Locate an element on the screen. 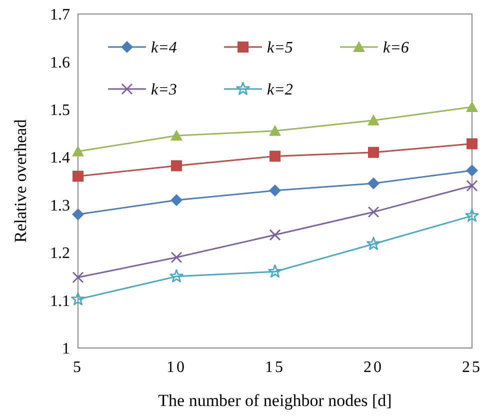 This screenshot has height=420, width=492. x-tick-label: 10 is located at coordinates (176, 367).